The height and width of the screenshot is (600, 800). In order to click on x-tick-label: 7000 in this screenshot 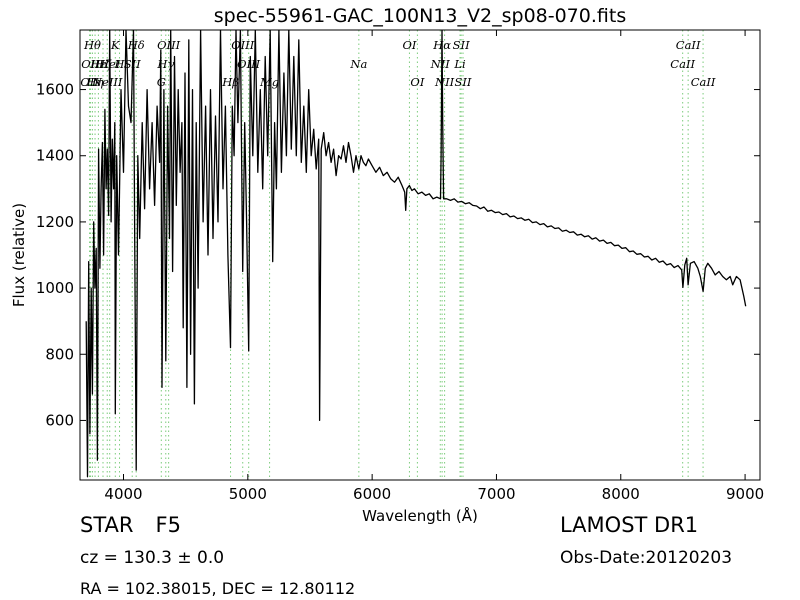, I will do `click(496, 494)`.